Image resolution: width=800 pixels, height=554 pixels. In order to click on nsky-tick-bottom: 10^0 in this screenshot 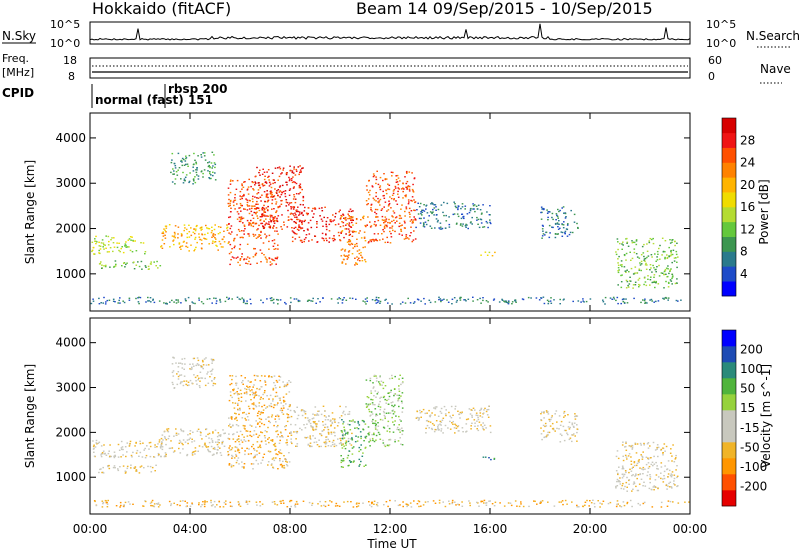, I will do `click(65, 43)`.